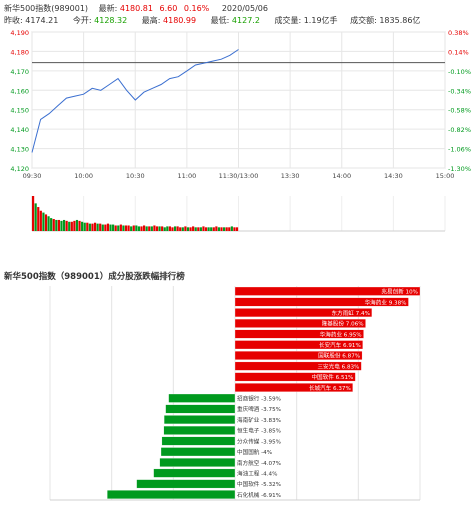 The width and height of the screenshot is (472, 506). What do you see at coordinates (259, 431) in the screenshot?
I see `ranking-bar-label: 恒生电子 -3.85%` at bounding box center [259, 431].